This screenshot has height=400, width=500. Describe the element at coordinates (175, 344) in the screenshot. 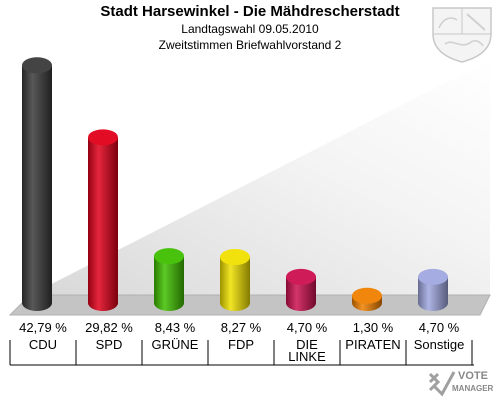

I see `category-label: GRÜNE` at that location.